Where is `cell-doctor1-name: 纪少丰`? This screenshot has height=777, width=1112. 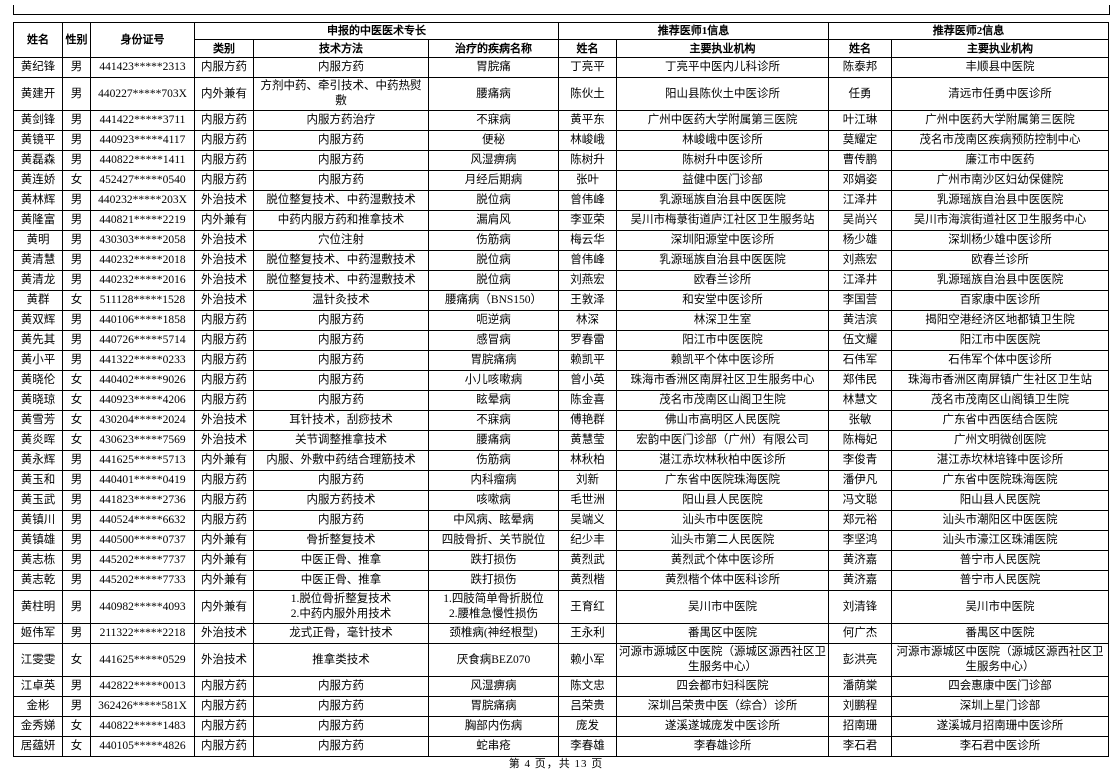 cell-doctor1-name: 纪少丰 is located at coordinates (588, 541).